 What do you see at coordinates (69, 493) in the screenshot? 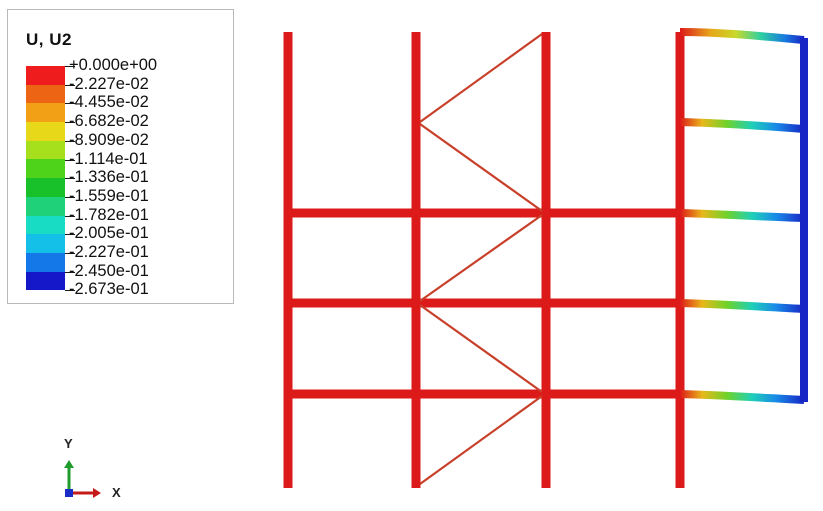
I see `z-axis-marker` at bounding box center [69, 493].